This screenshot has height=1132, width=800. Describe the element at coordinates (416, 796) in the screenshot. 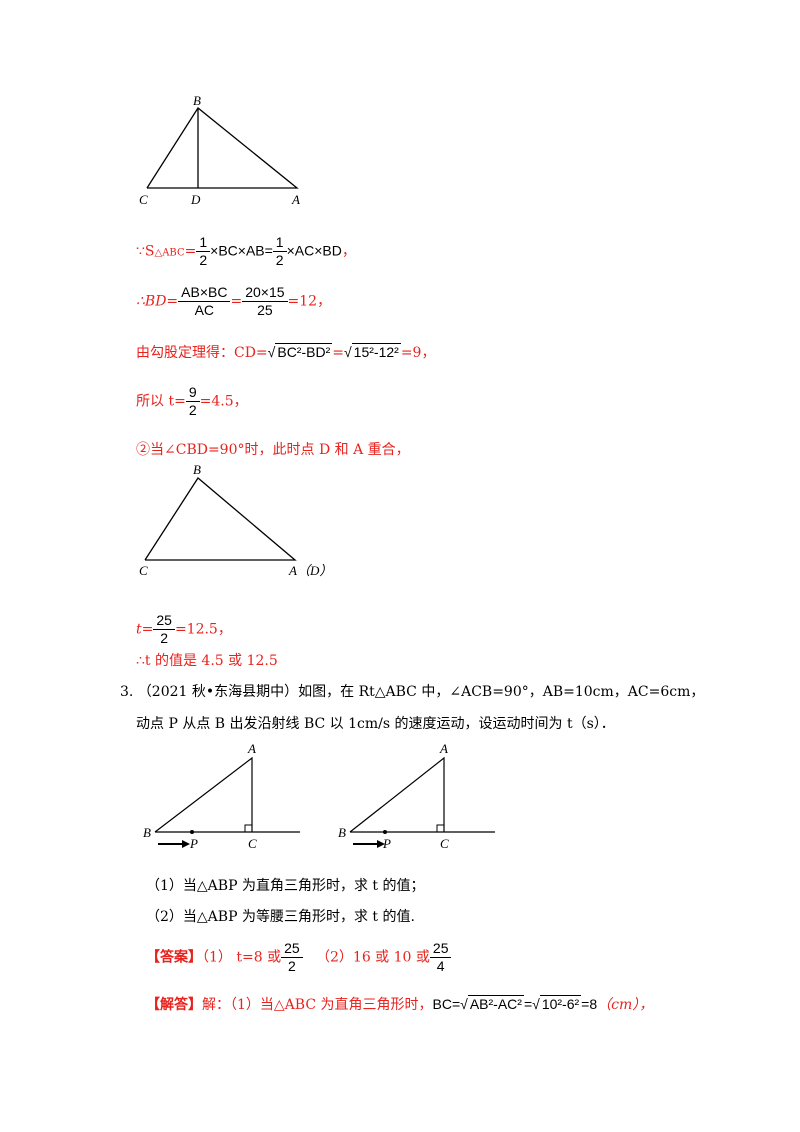

I see `figure-right-triangle-right: A B P C` at that location.